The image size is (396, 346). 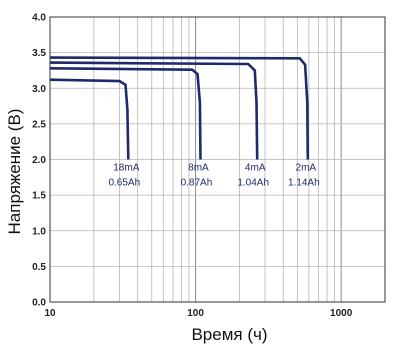 What do you see at coordinates (14, 172) in the screenshot?
I see `y-axis-label: Напряжение (В)` at bounding box center [14, 172].